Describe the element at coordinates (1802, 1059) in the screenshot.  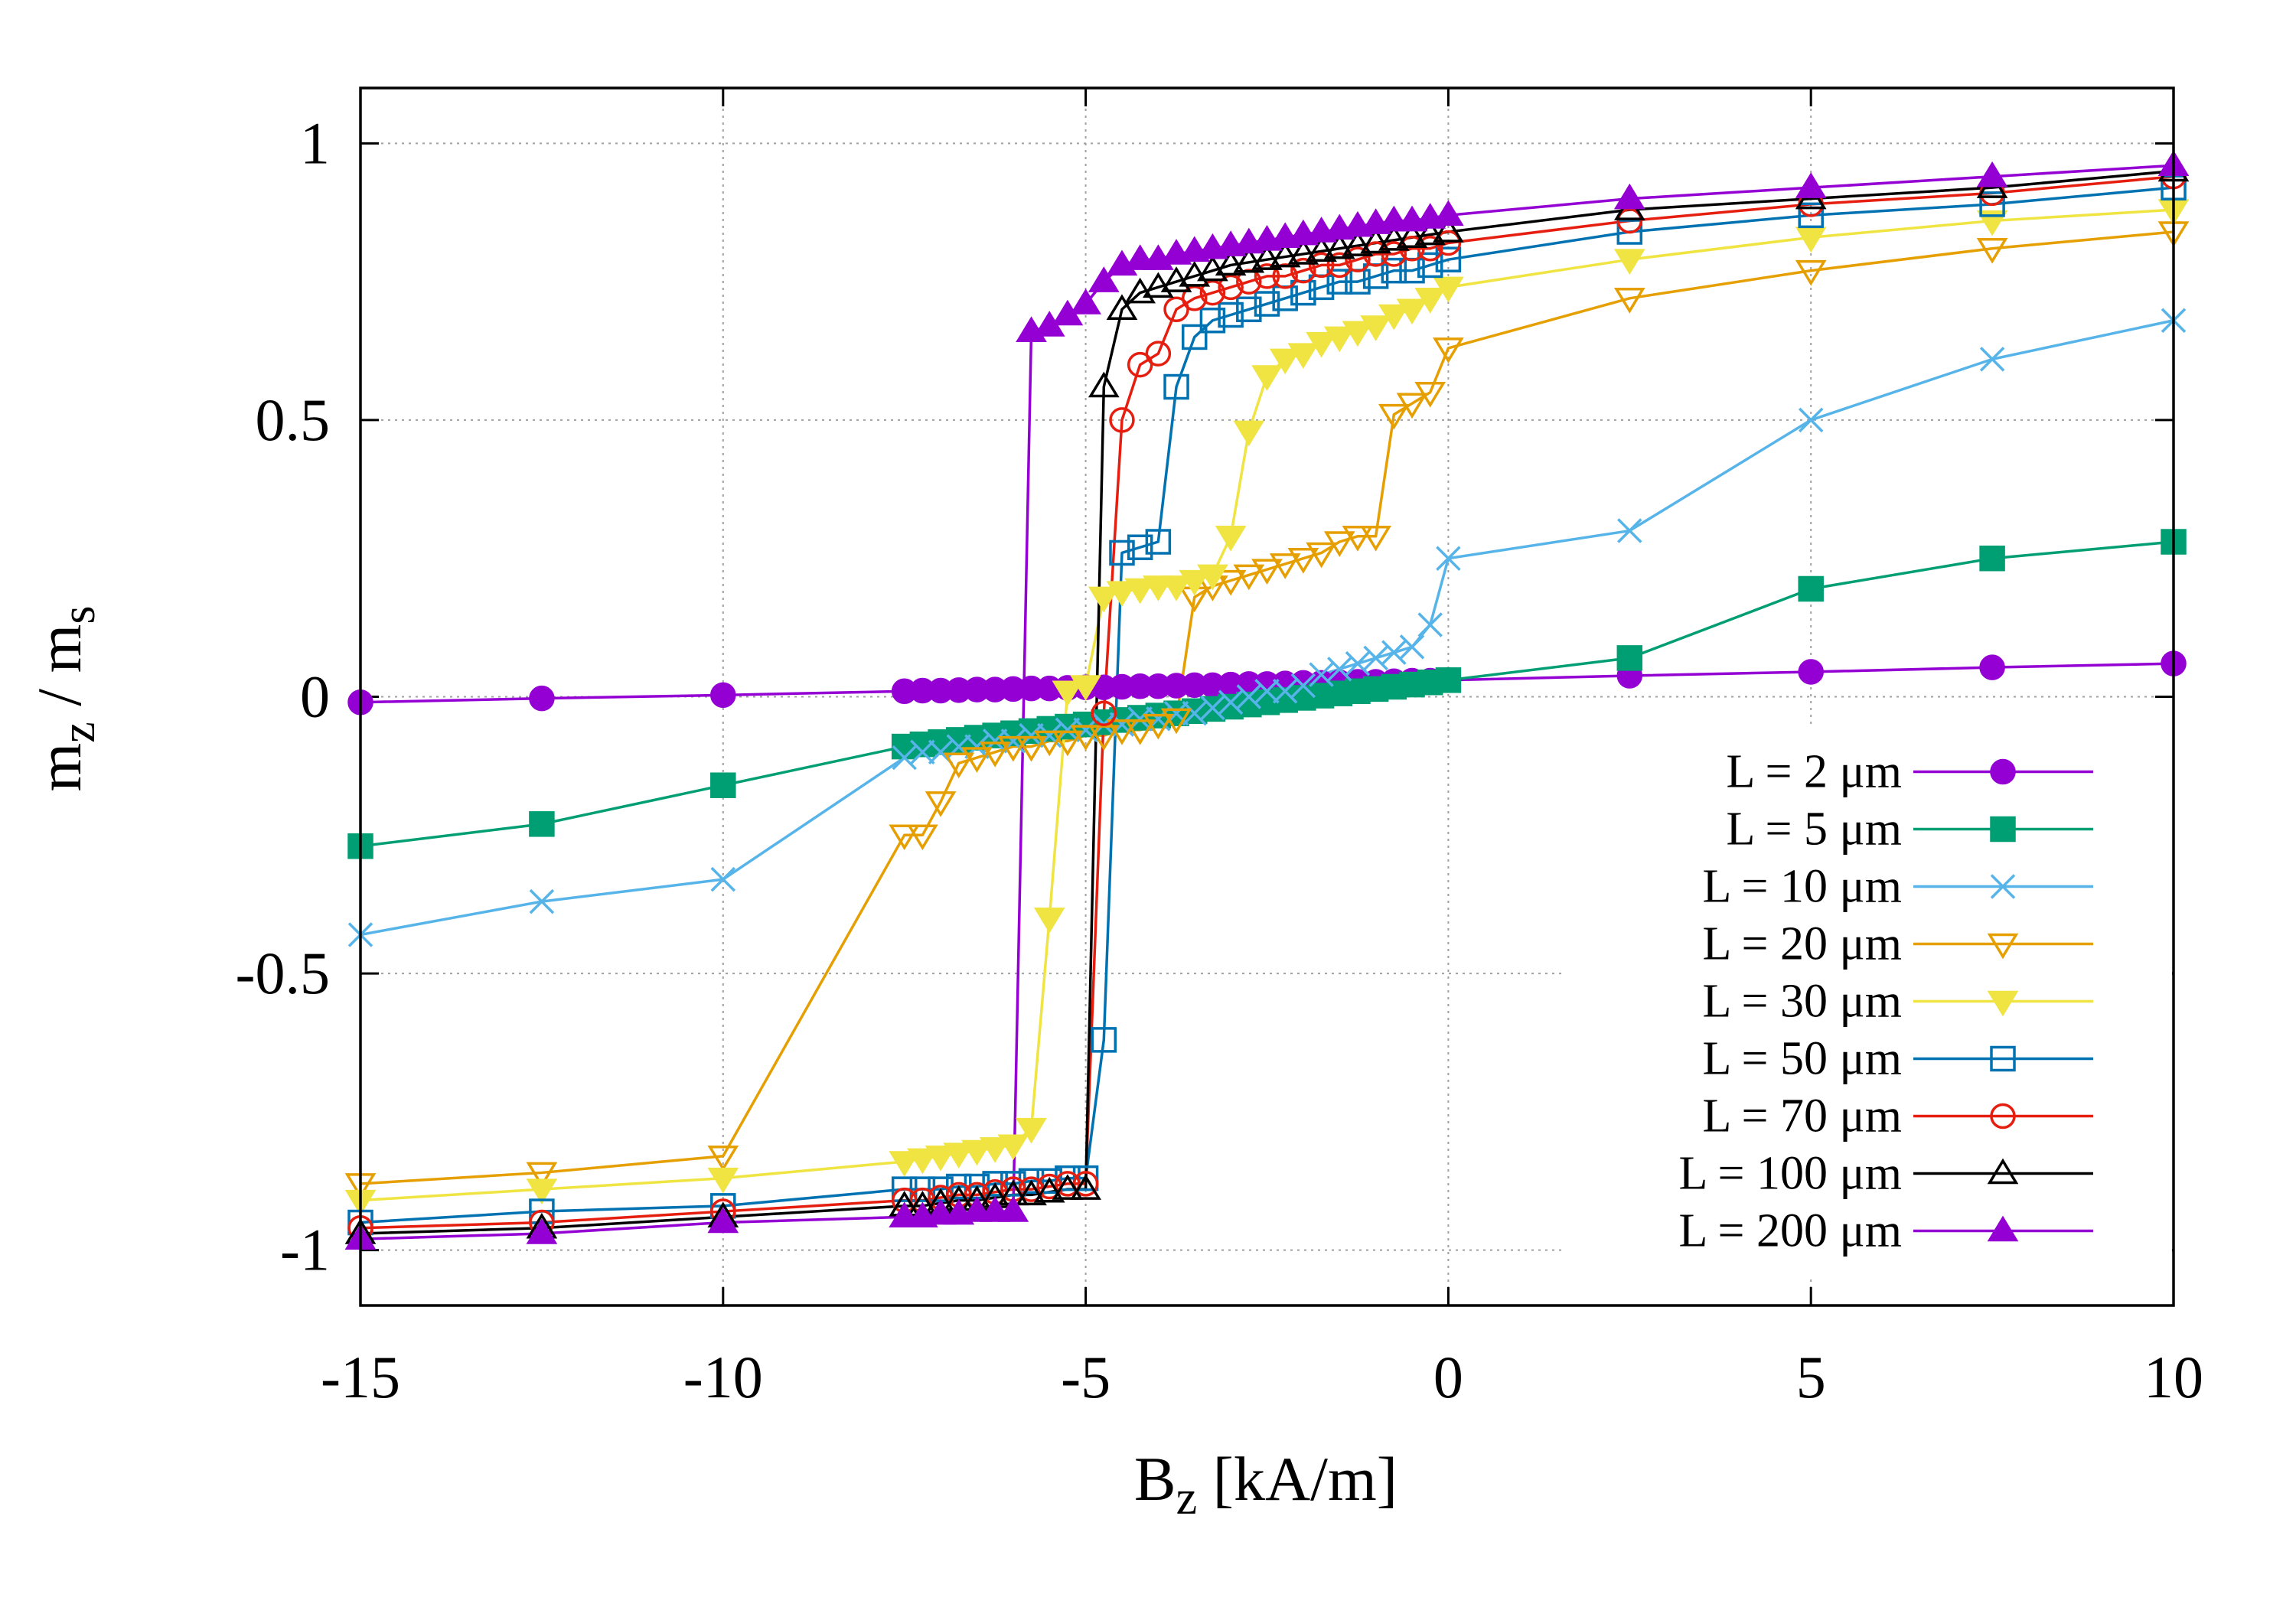
I see `legend-label: L = 50 μm` at that location.